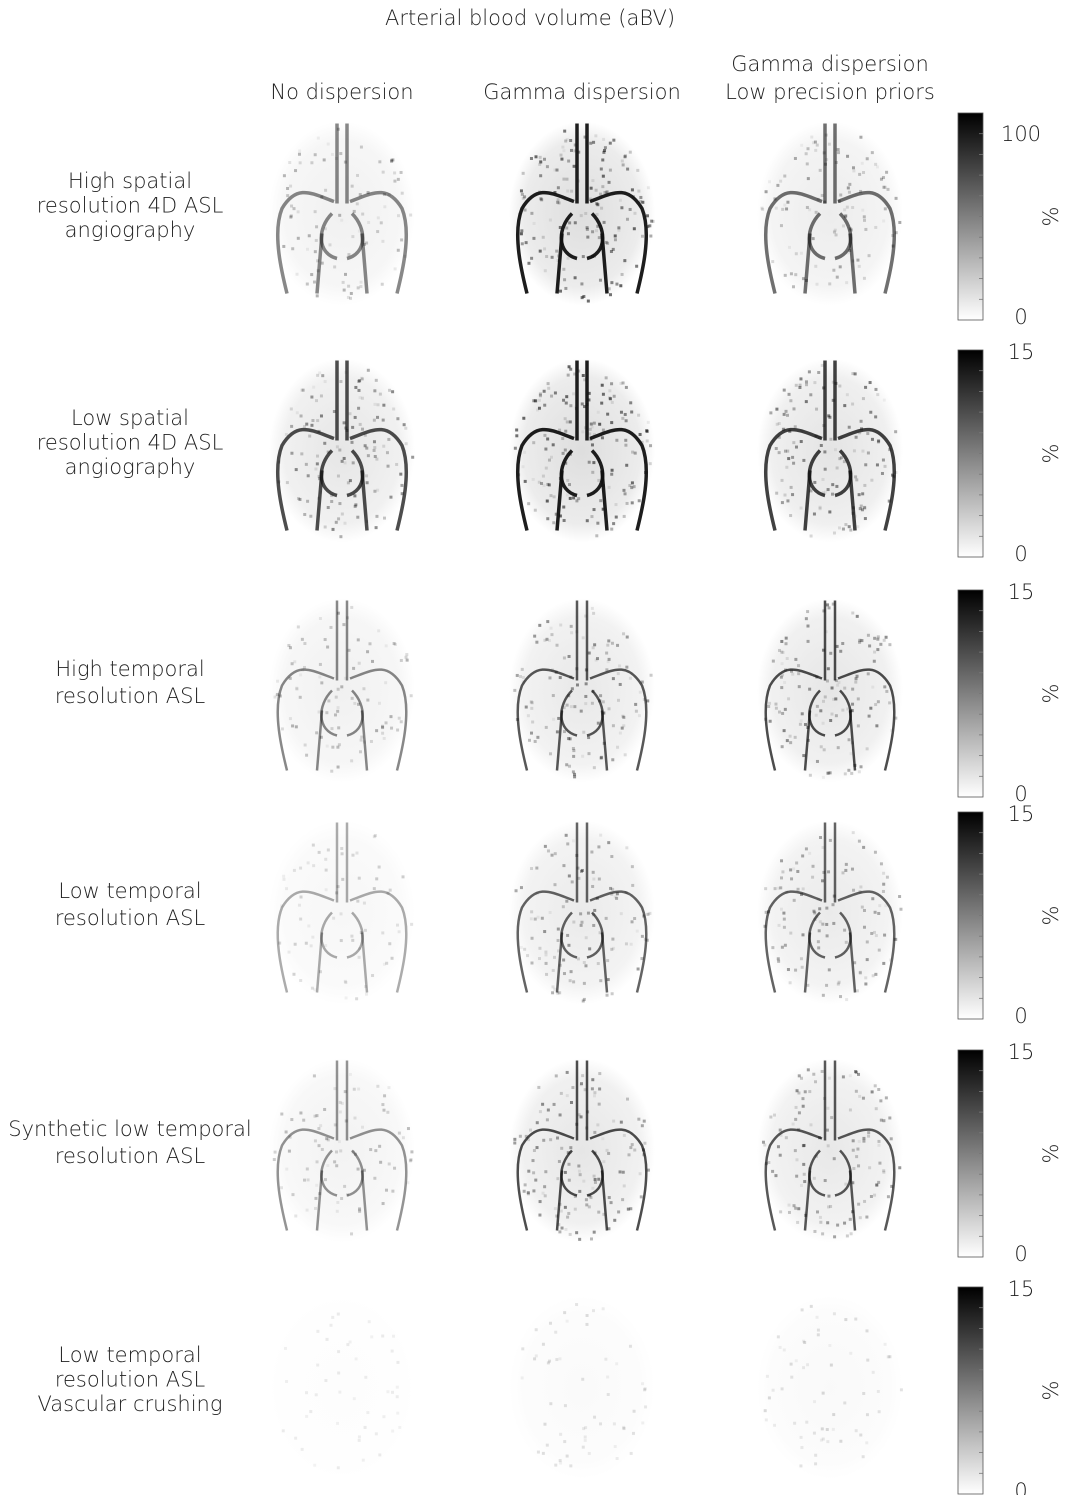 This screenshot has height=1499, width=1068. Describe the element at coordinates (1051, 694) in the screenshot. I see `colorbar-unit: %` at that location.